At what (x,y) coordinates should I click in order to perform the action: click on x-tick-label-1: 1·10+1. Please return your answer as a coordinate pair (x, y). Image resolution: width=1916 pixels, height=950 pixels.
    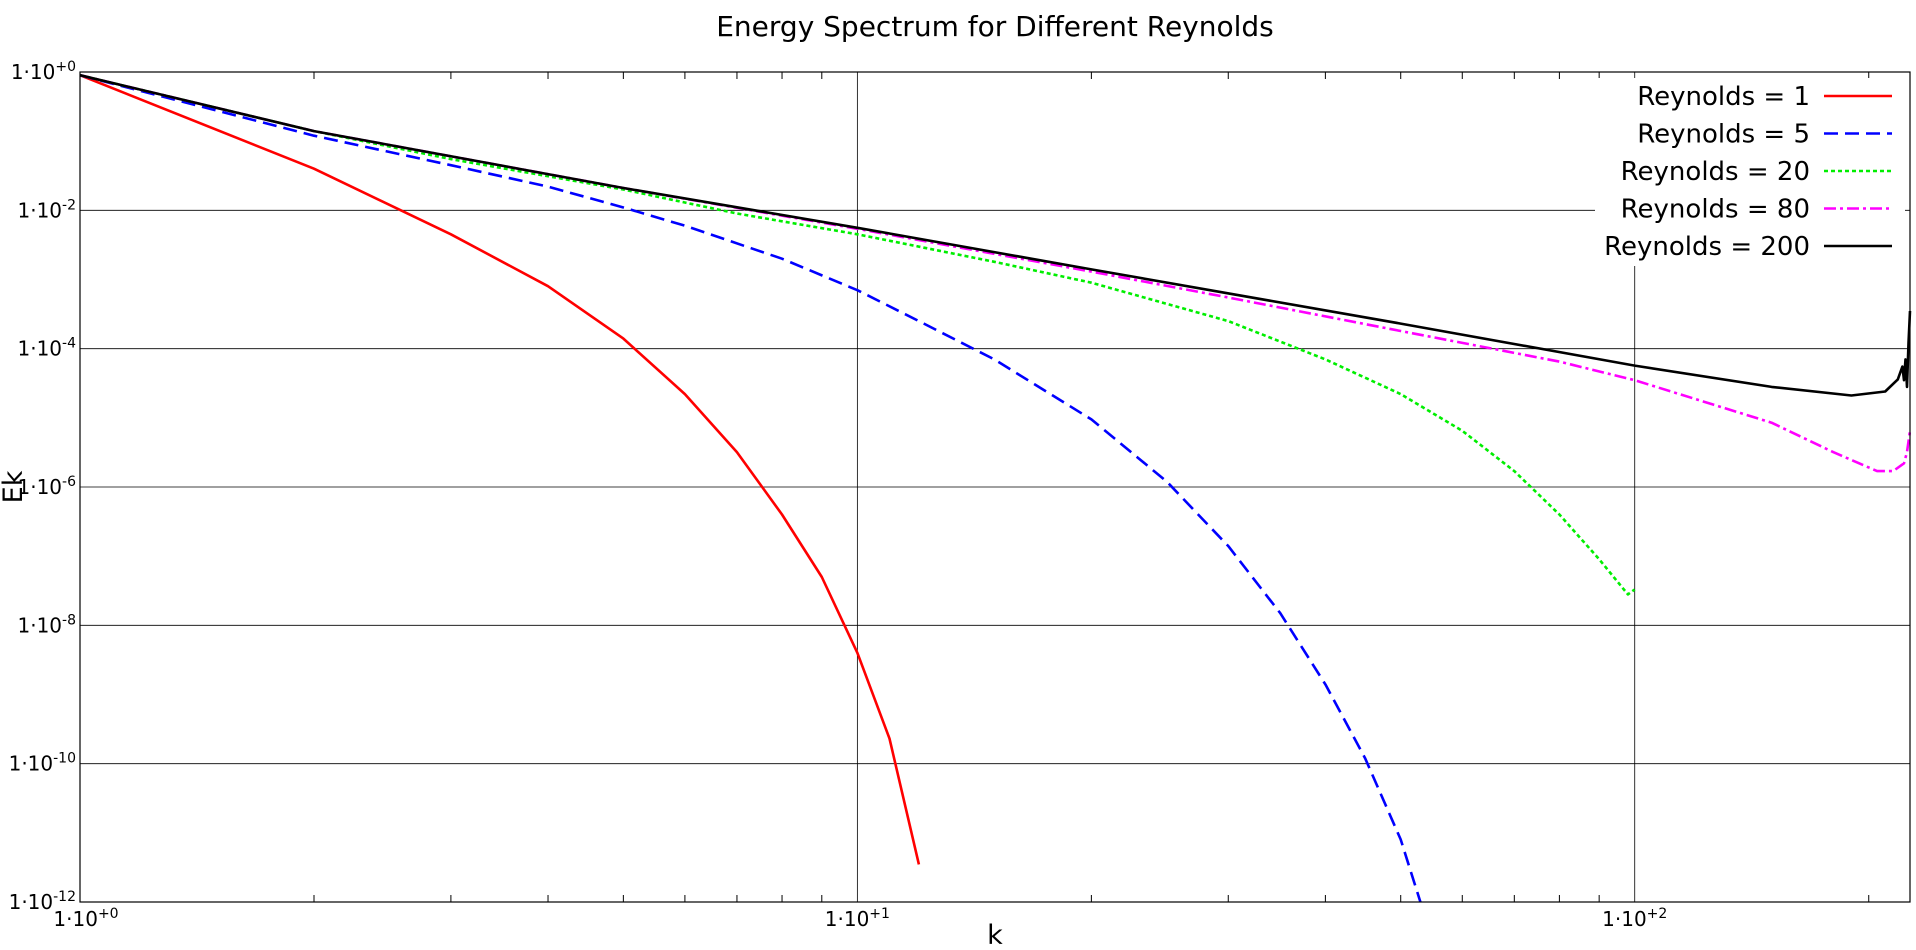
    Looking at the image, I should click on (857, 918).